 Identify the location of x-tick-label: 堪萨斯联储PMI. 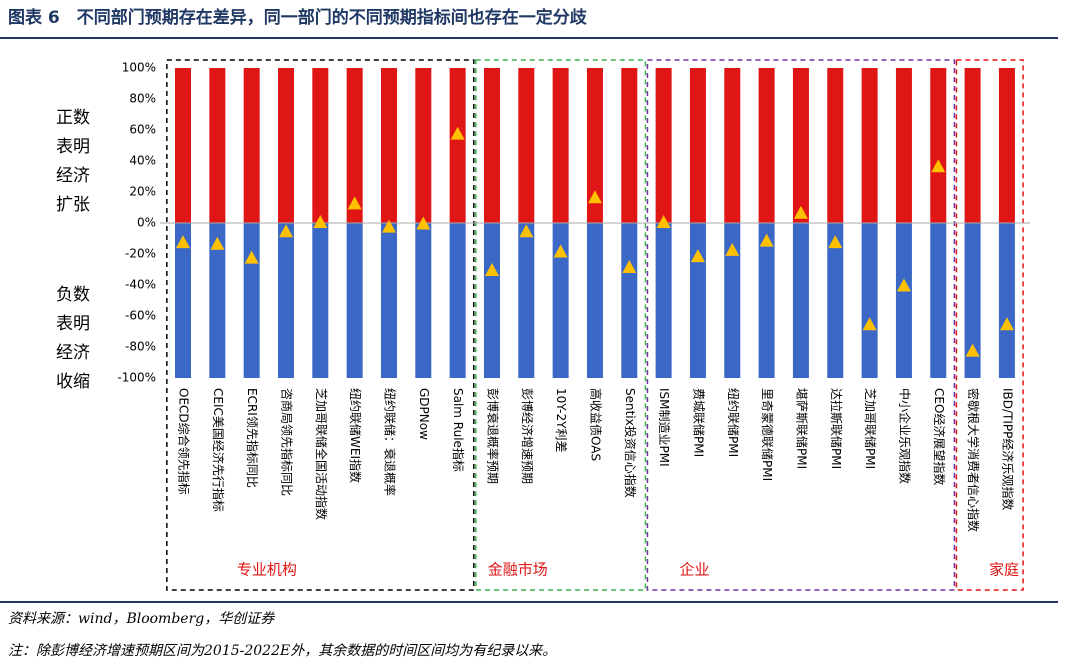
(801, 428).